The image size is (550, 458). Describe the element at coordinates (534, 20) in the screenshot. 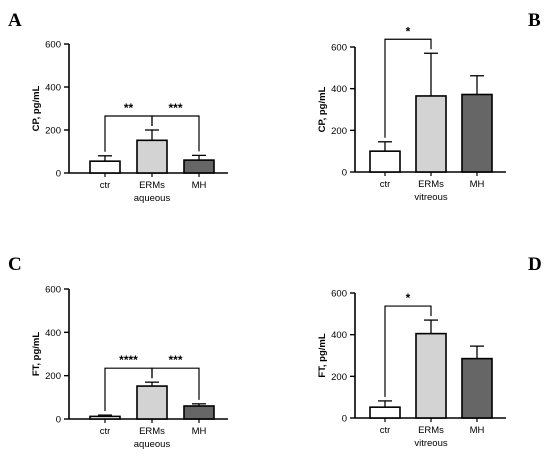

I see `panel-letter: B` at that location.